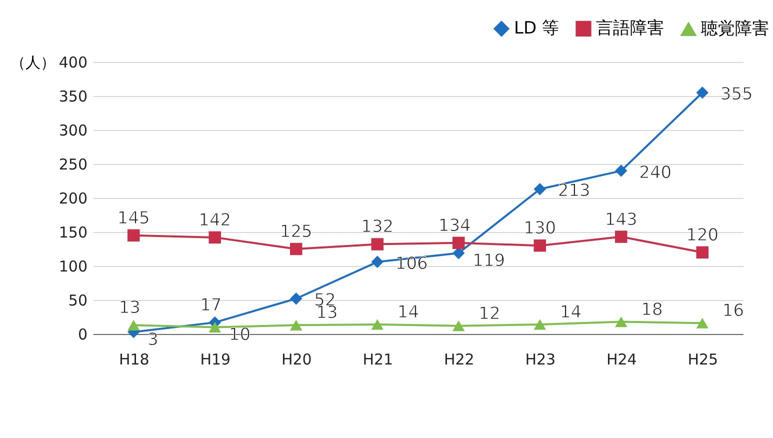 This screenshot has height=438, width=773. Describe the element at coordinates (133, 218) in the screenshot. I see `data-label: 145` at that location.